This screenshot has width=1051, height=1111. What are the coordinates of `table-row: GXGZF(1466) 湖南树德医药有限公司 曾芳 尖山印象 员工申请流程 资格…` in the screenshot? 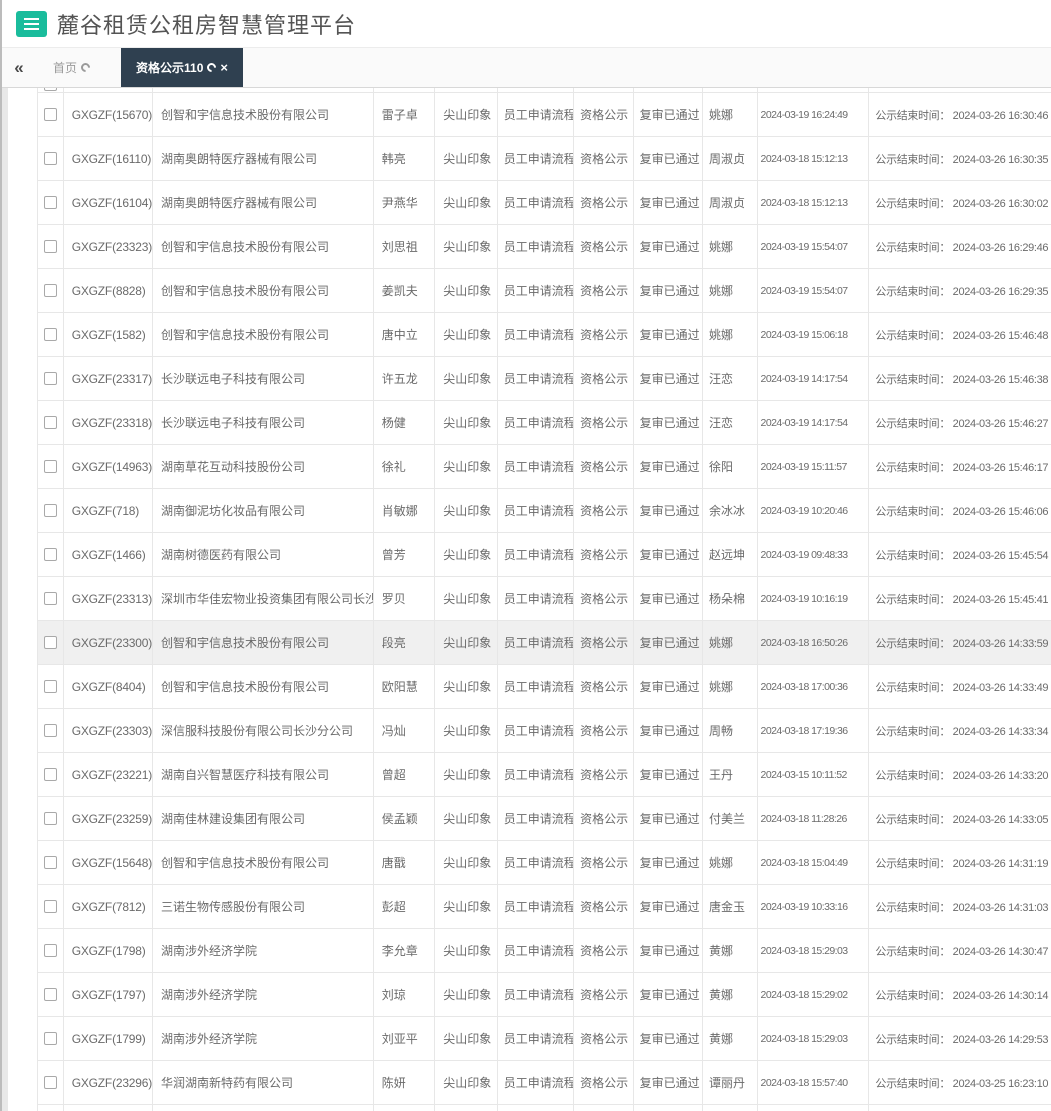 It's located at (544, 555).